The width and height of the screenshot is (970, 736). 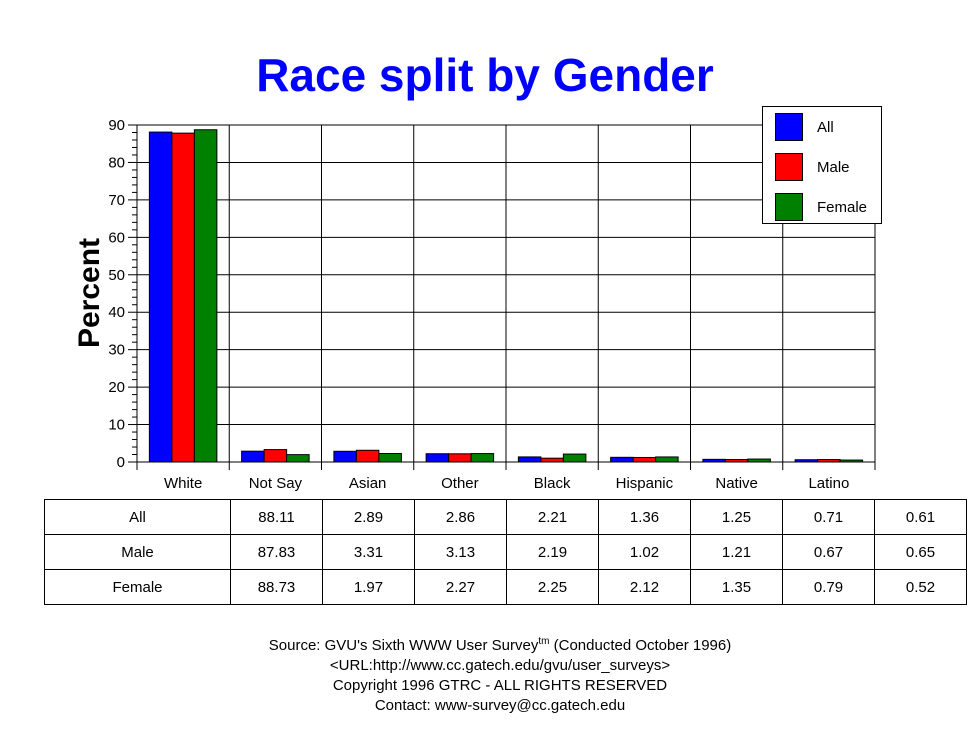 I want to click on table-row: All 88.11 2.89 2.86 2.21 1.36 1.25 0.71 0.61, so click(x=505, y=517).